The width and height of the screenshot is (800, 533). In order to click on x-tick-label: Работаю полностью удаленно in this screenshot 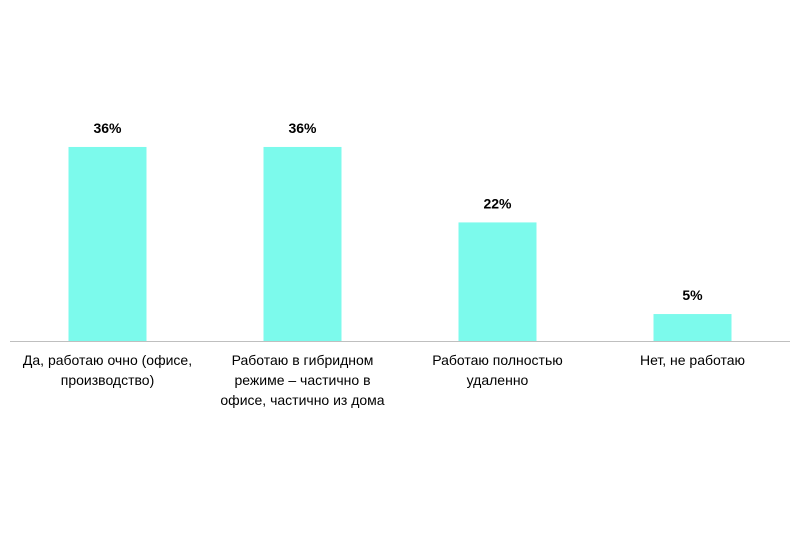, I will do `click(497, 370)`.